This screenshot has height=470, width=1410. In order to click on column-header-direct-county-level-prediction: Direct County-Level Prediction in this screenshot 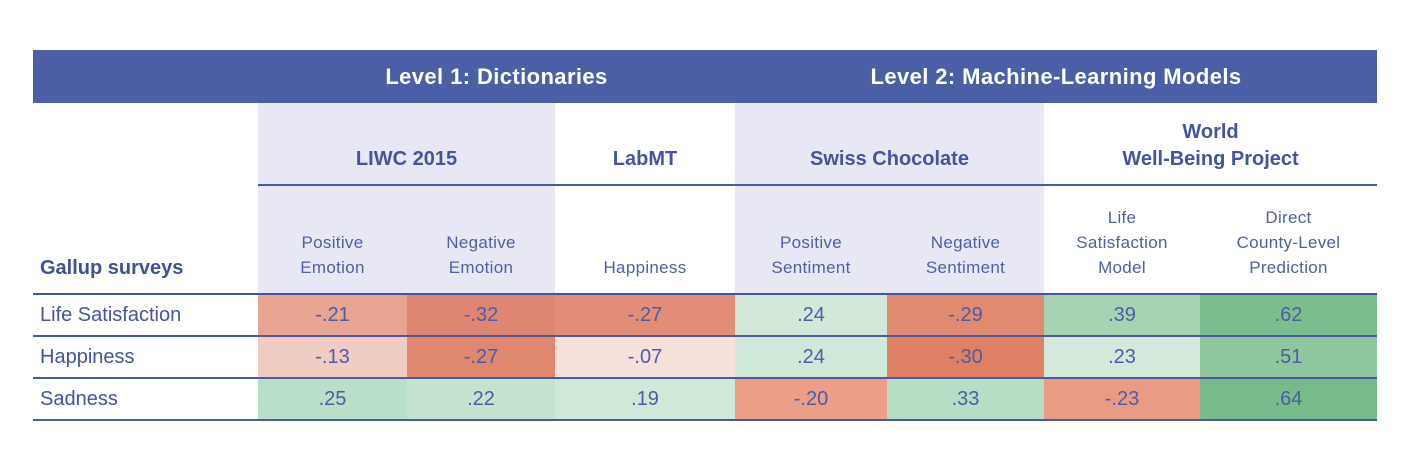, I will do `click(1288, 239)`.